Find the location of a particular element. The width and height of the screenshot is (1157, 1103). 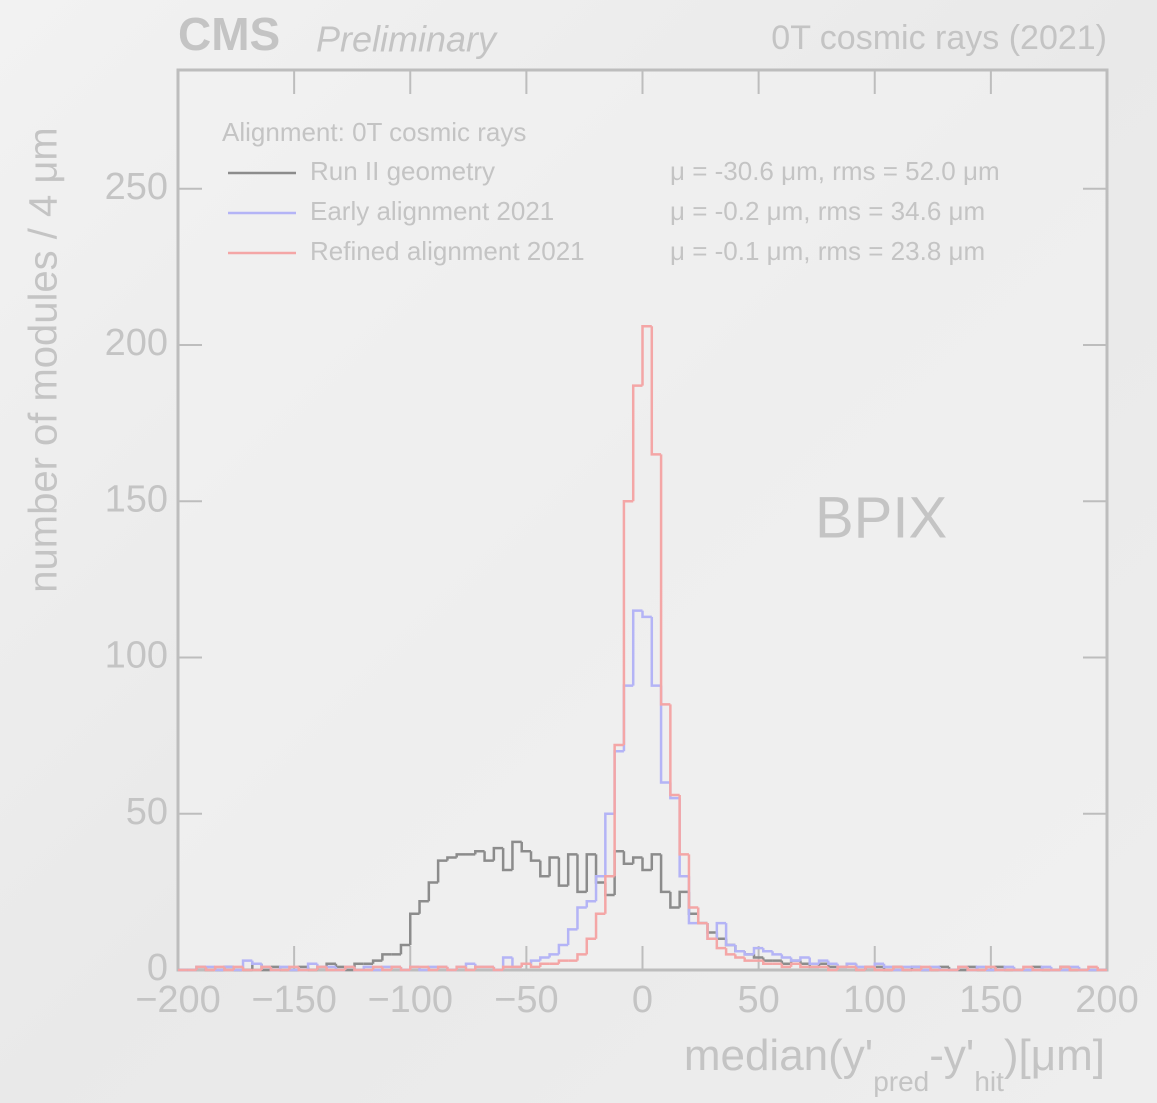

x-label-part: median(y' is located at coordinates (778, 1055).